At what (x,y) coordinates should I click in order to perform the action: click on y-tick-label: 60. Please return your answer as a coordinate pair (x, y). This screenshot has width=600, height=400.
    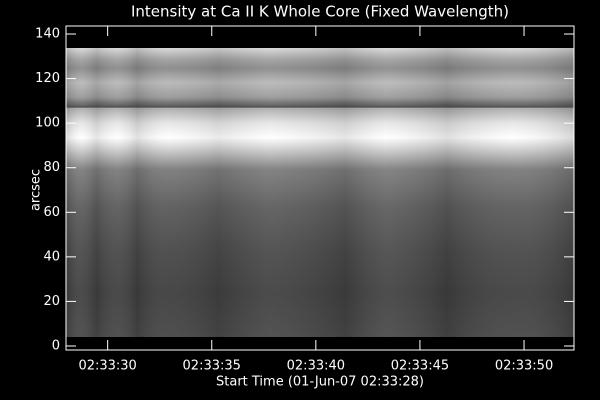
    Looking at the image, I should click on (51, 212).